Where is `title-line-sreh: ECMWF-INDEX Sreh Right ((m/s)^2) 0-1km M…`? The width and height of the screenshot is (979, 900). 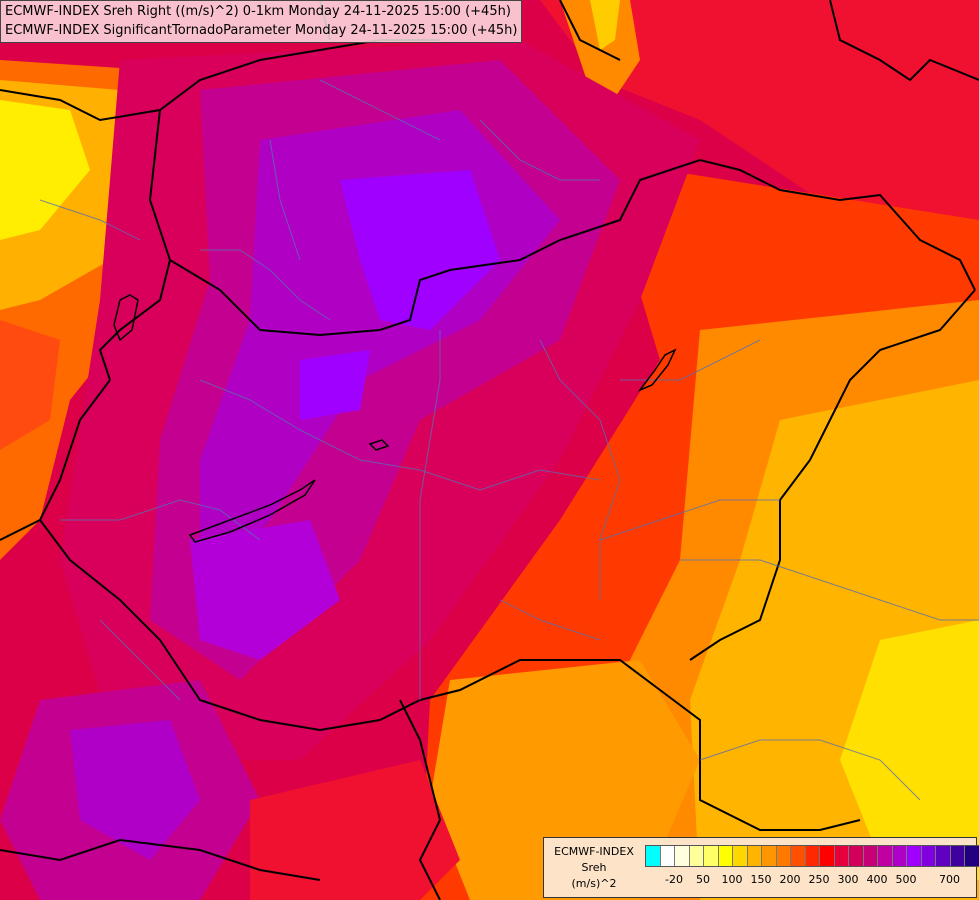
title-line-sreh: ECMWF-INDEX Sreh Right ((m/s)^2) 0-1km M… is located at coordinates (258, 11).